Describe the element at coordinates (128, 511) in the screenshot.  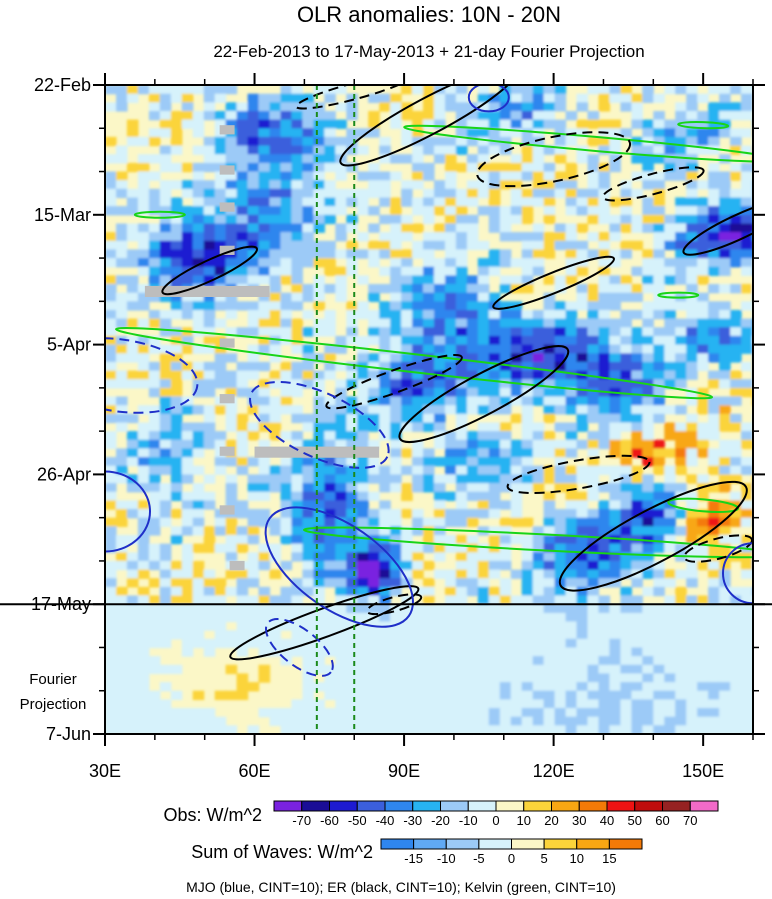
I see `mjo-contour` at that location.